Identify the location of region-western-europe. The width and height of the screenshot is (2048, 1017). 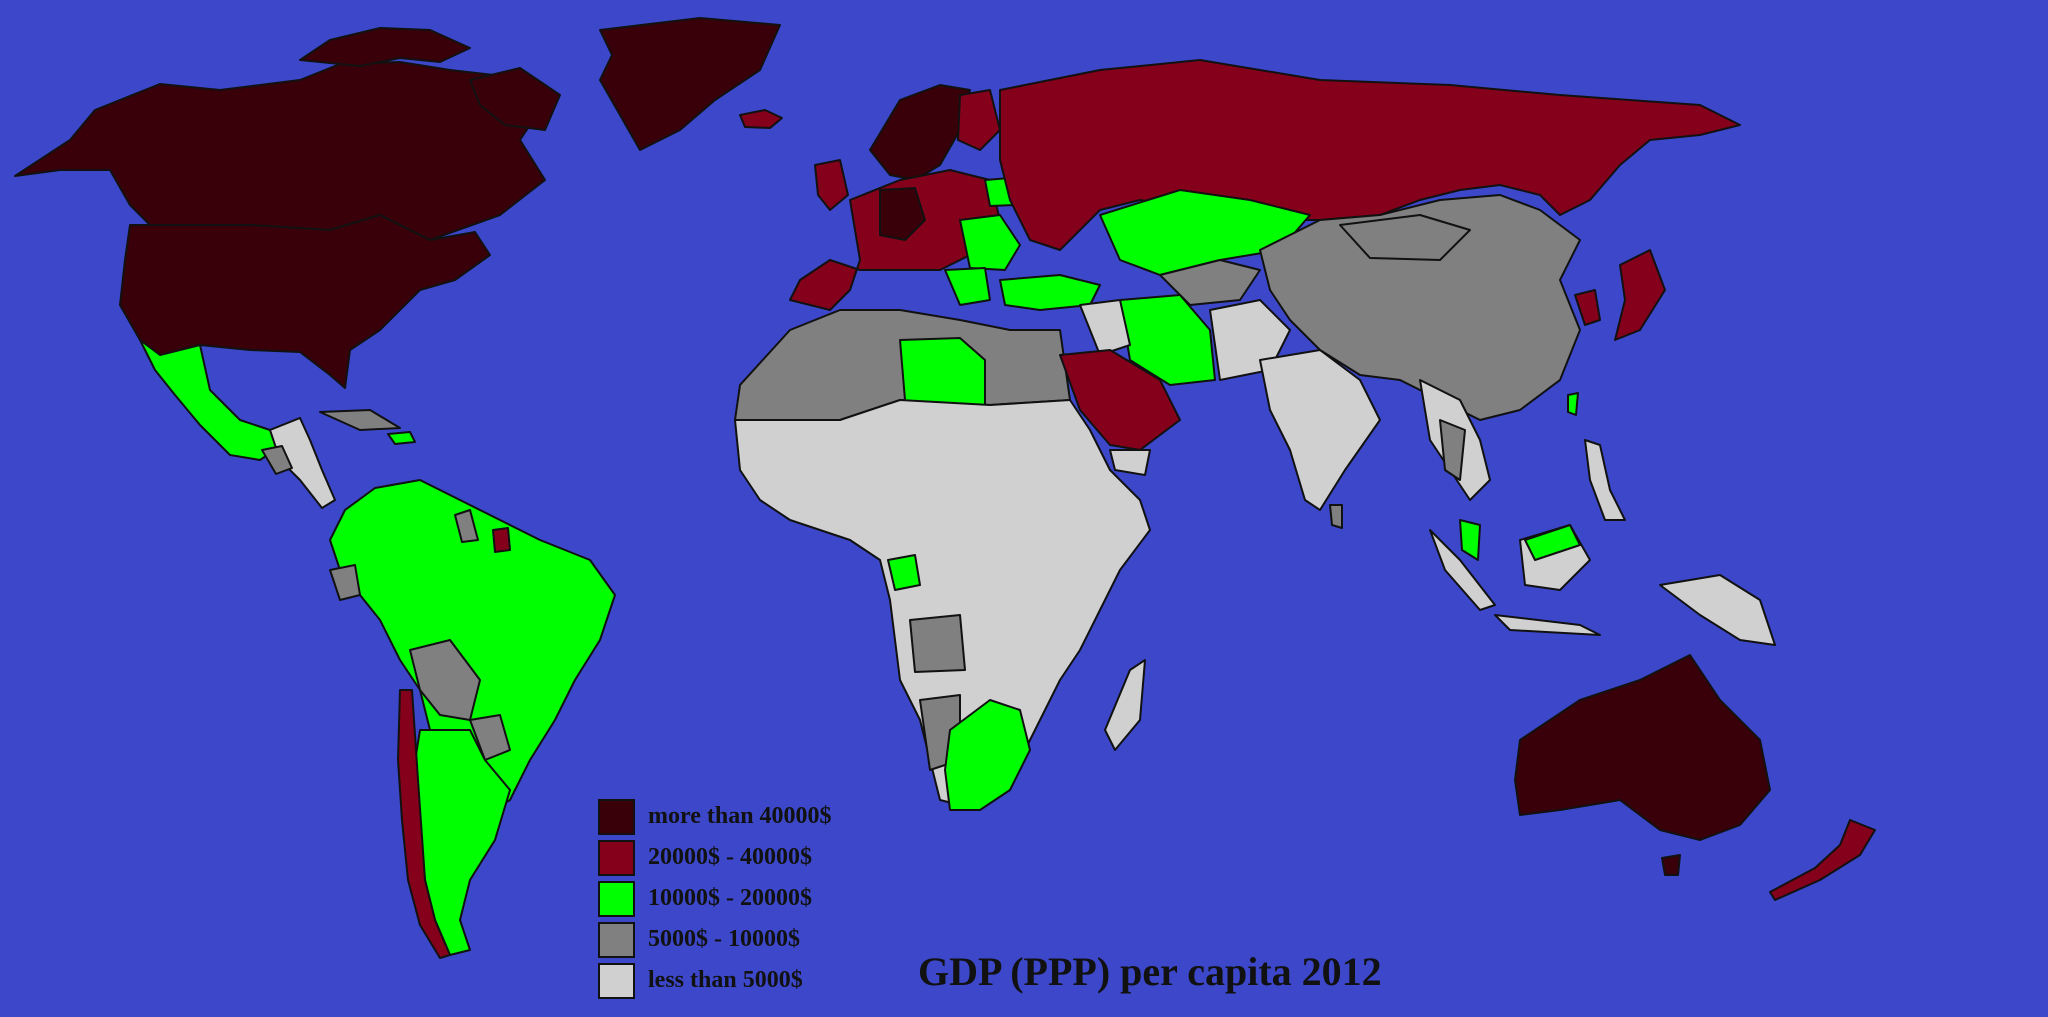
(895, 240).